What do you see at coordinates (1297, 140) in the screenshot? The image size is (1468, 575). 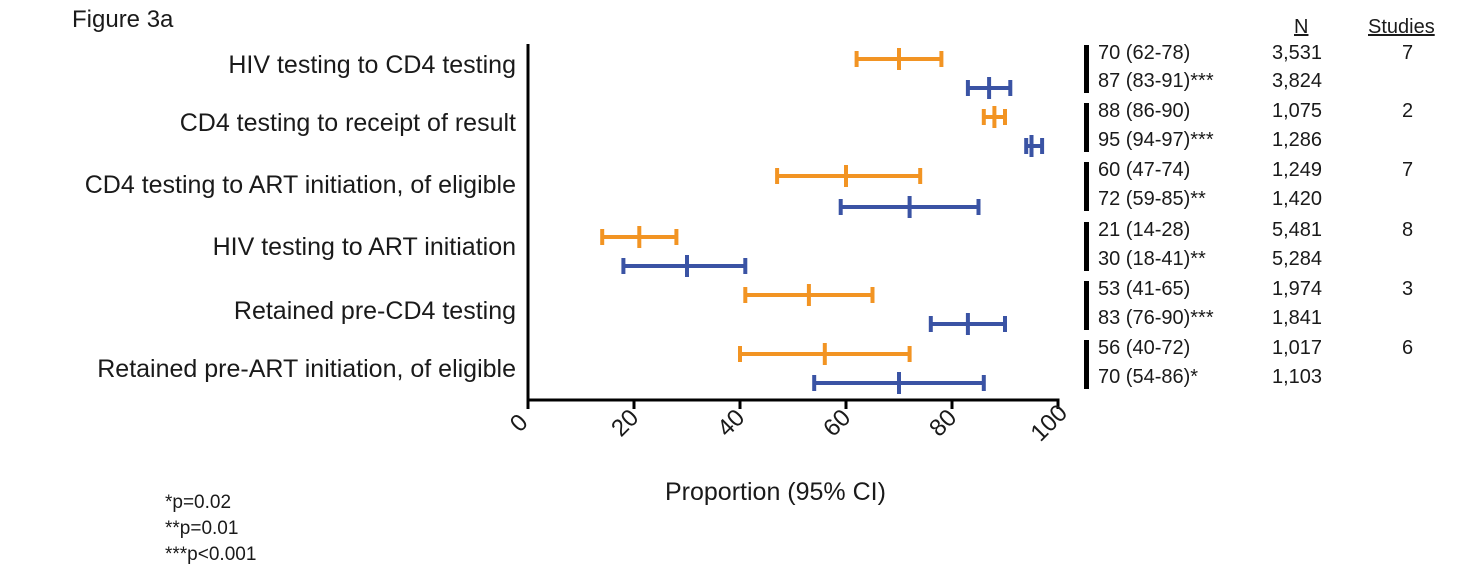 I see `n-value: 1,286` at bounding box center [1297, 140].